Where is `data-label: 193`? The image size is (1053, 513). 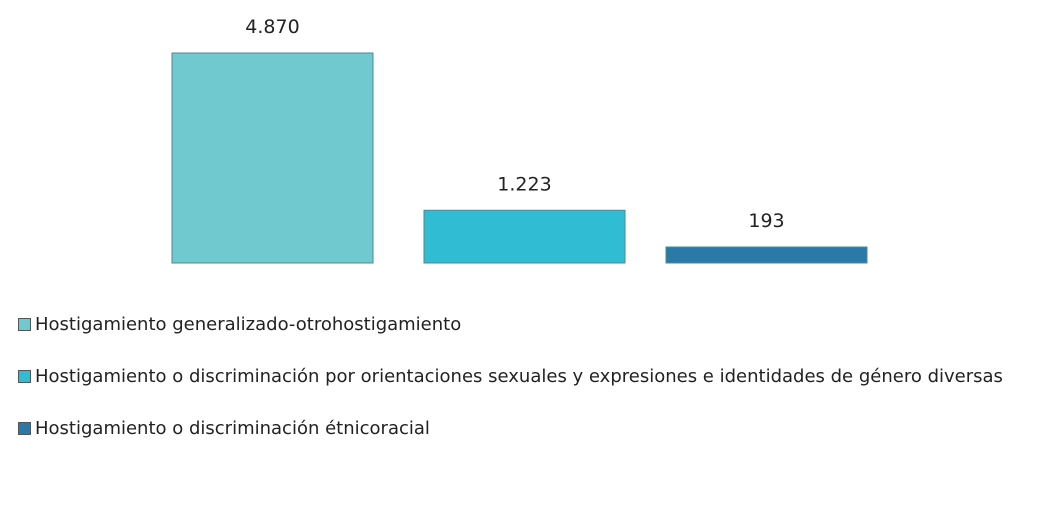
data-label: 193 is located at coordinates (766, 221).